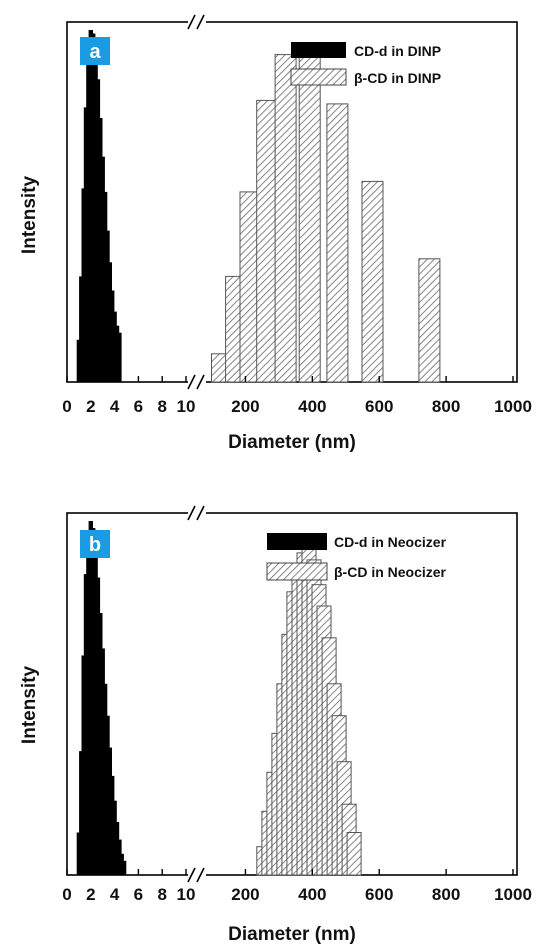 The width and height of the screenshot is (543, 946). What do you see at coordinates (390, 572) in the screenshot?
I see `legend-label-series-2: β-CD in Neocizer` at bounding box center [390, 572].